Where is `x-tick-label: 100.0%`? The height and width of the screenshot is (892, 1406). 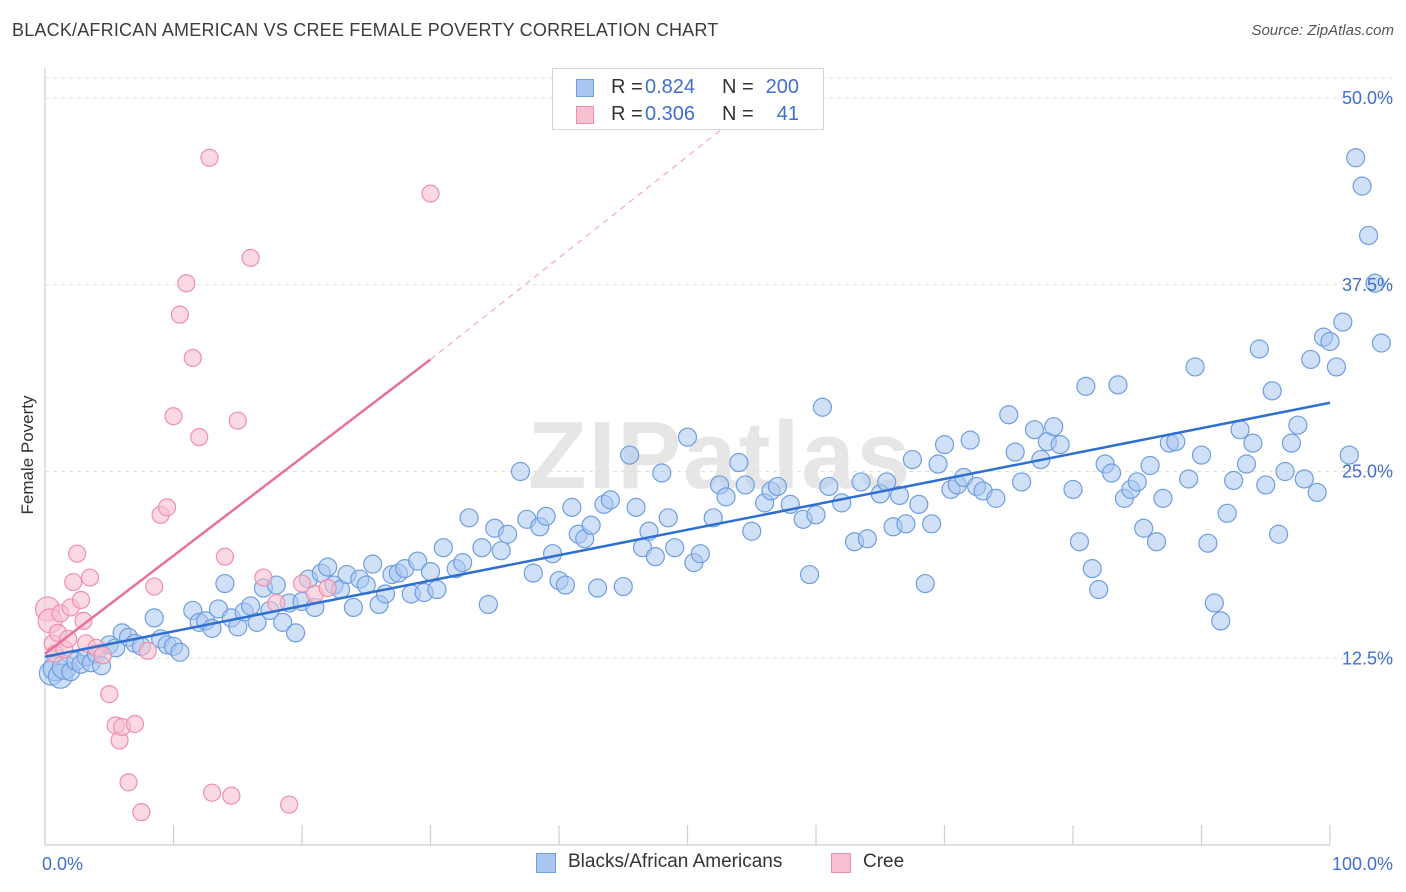 x-tick-label: 100.0% is located at coordinates (1362, 864).